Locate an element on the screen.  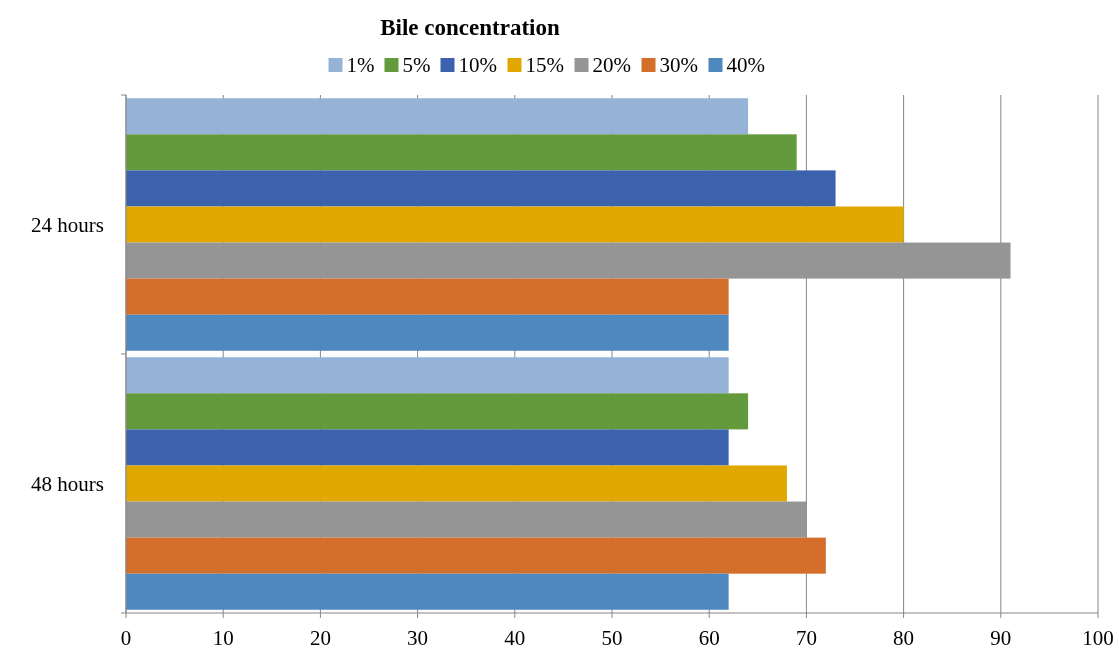
x-tick-label: 20 is located at coordinates (320, 638).